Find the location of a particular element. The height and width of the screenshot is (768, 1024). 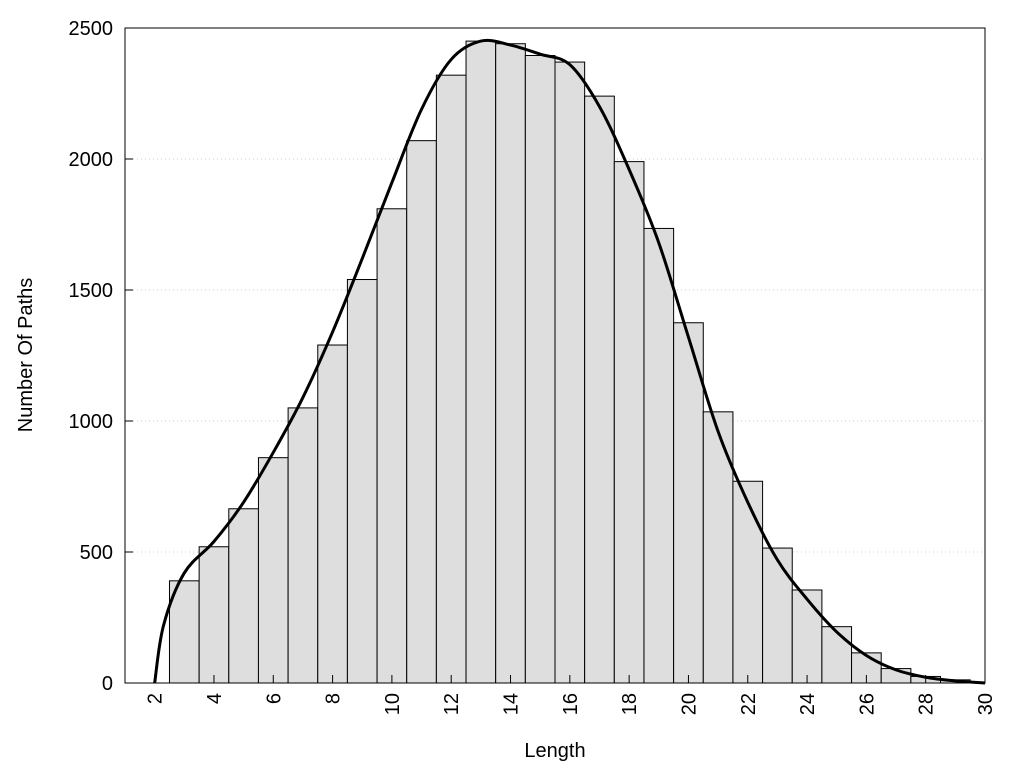

x-tick-label: 26 is located at coordinates (867, 704).